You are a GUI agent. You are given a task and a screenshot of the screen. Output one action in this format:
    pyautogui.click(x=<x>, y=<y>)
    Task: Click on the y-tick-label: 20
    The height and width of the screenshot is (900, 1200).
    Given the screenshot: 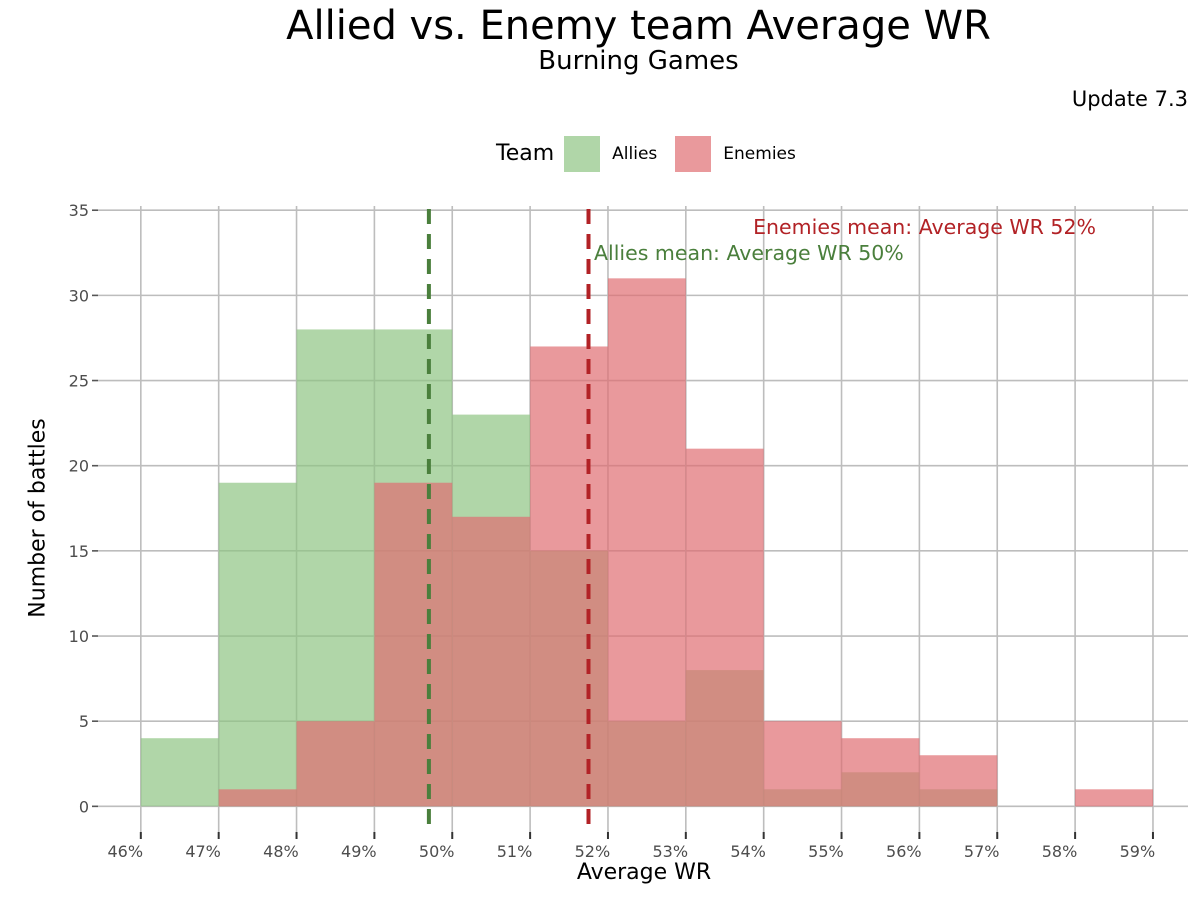 What is the action you would take?
    pyautogui.click(x=79, y=466)
    